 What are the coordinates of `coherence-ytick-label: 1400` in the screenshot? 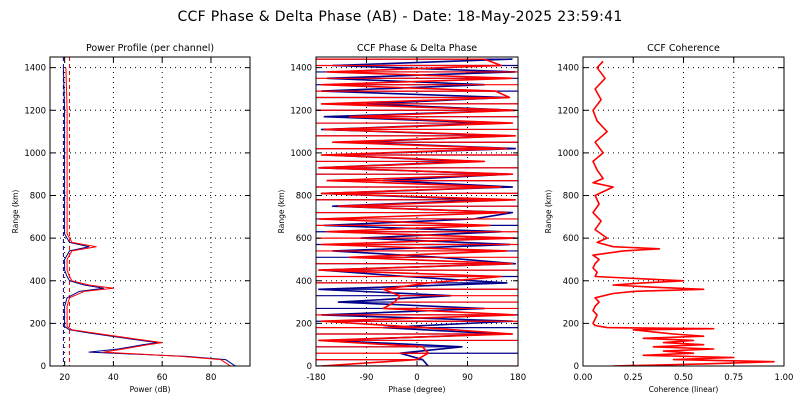 It's located at (568, 69).